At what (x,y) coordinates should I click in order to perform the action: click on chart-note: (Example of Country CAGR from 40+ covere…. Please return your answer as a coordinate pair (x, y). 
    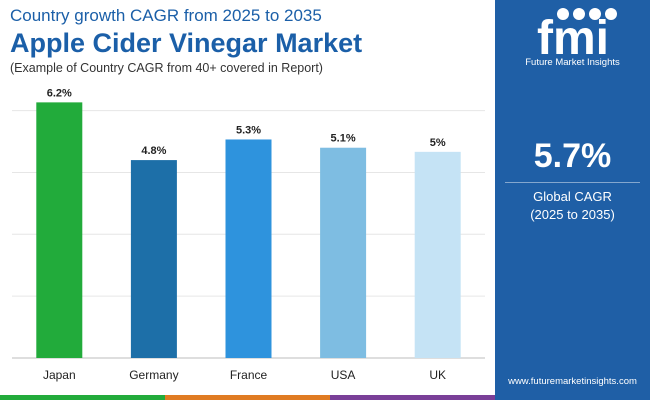
    Looking at the image, I should click on (166, 68).